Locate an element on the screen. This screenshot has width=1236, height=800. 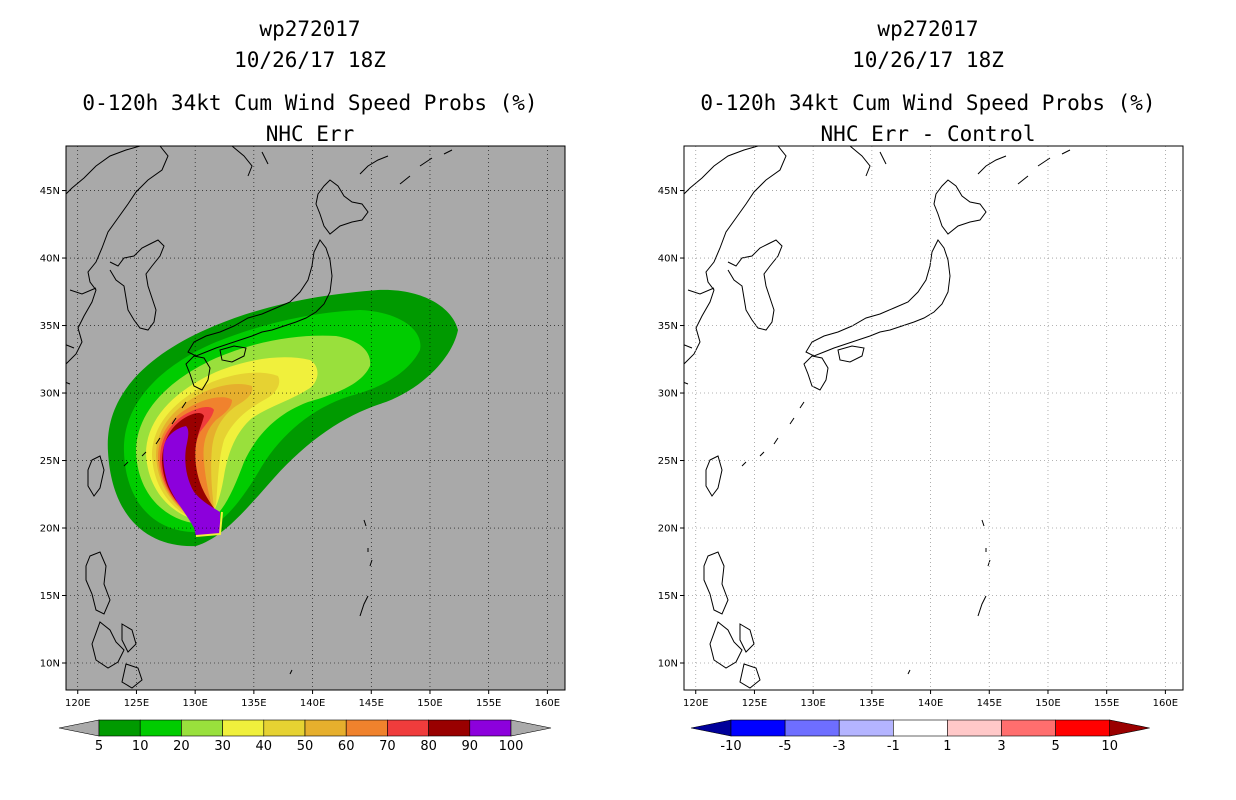
right-colorbar-label: -1 is located at coordinates (893, 746).